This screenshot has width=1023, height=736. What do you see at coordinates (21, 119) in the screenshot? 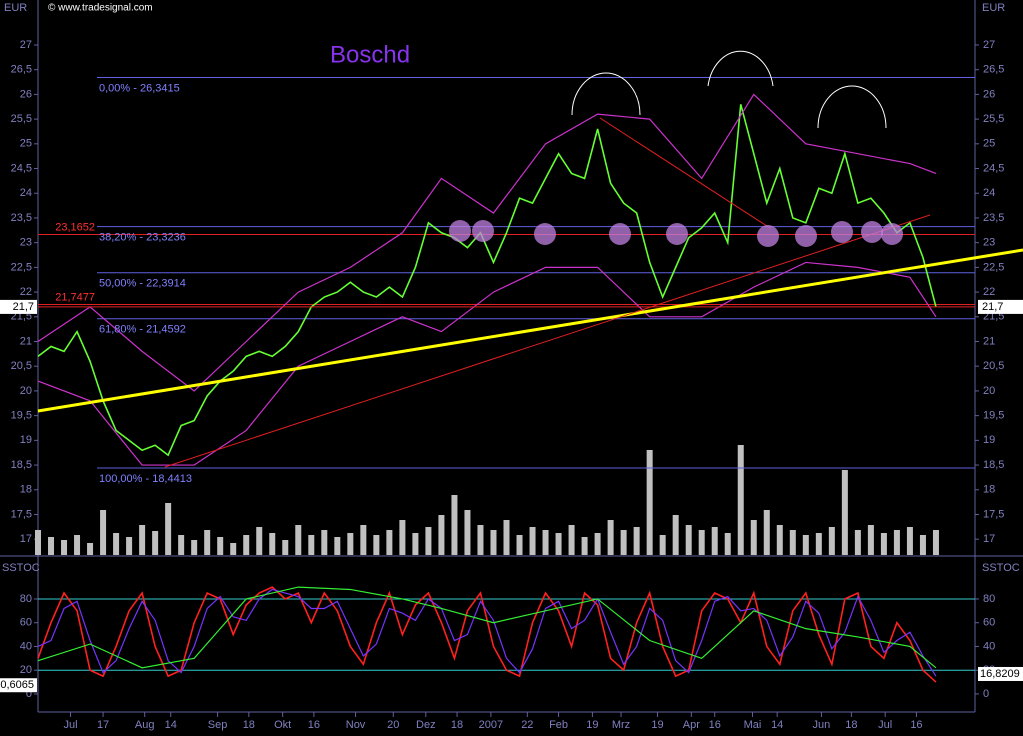
I see `y-tick-label: 25,5` at bounding box center [21, 119].